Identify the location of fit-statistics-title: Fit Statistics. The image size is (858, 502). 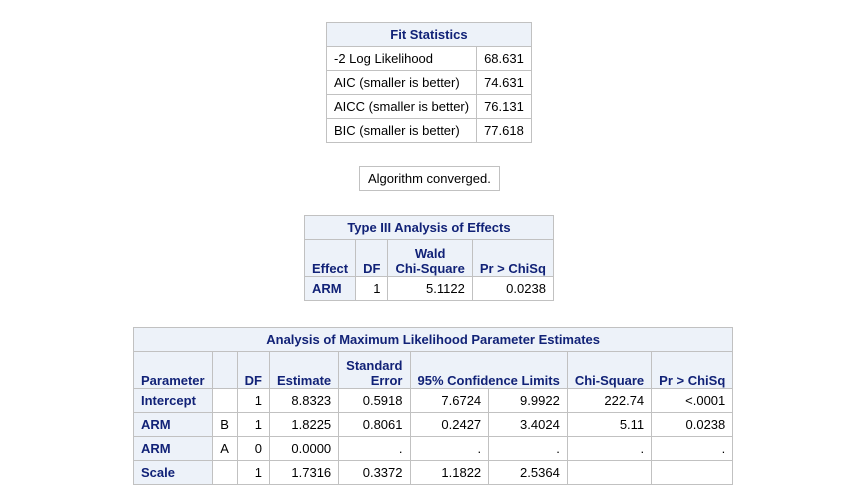
(429, 34).